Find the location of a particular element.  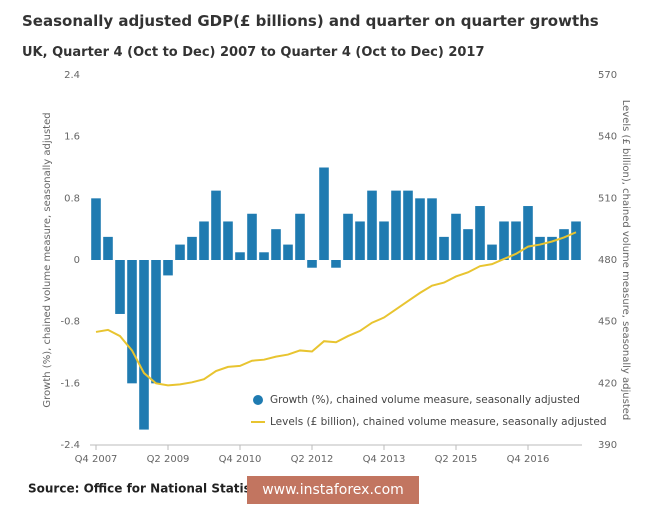

y-tick-label: -1.6 is located at coordinates (70, 383).